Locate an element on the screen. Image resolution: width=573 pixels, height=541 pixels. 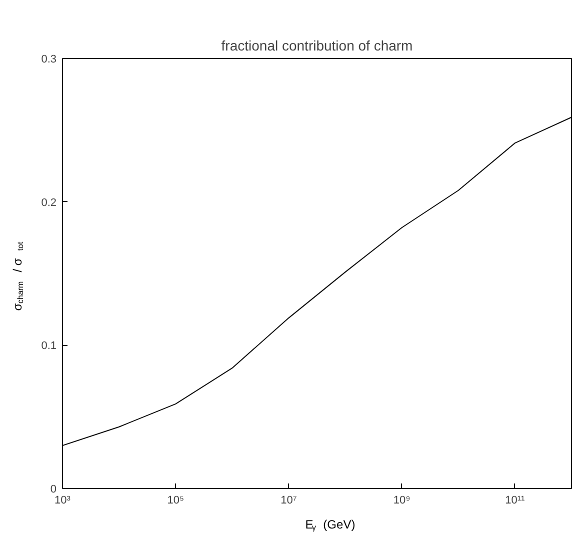
y-tick-label: 0.1 is located at coordinates (49, 346).